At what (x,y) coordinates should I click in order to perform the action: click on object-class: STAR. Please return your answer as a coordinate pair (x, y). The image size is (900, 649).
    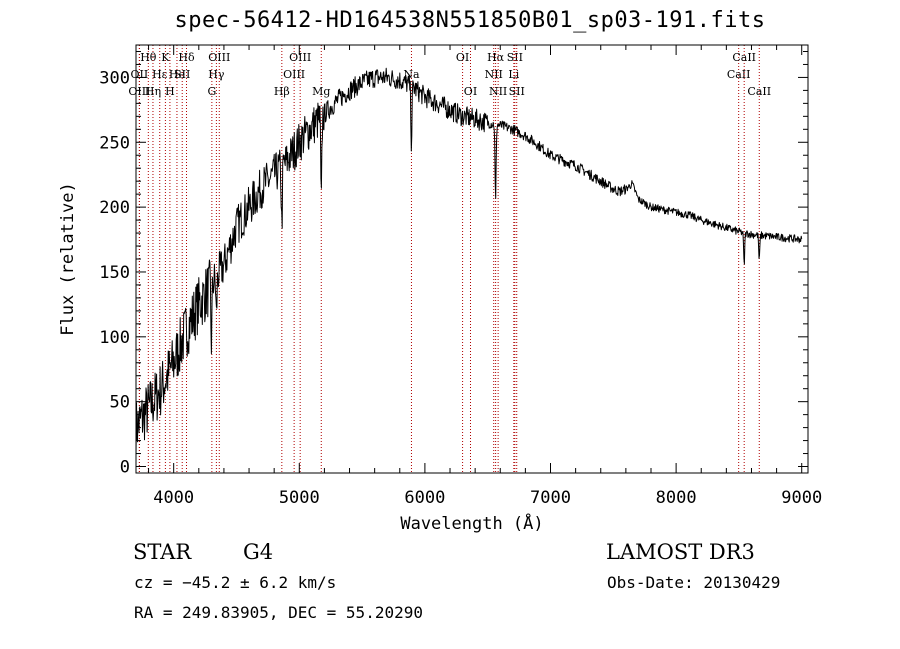
    Looking at the image, I should click on (162, 552).